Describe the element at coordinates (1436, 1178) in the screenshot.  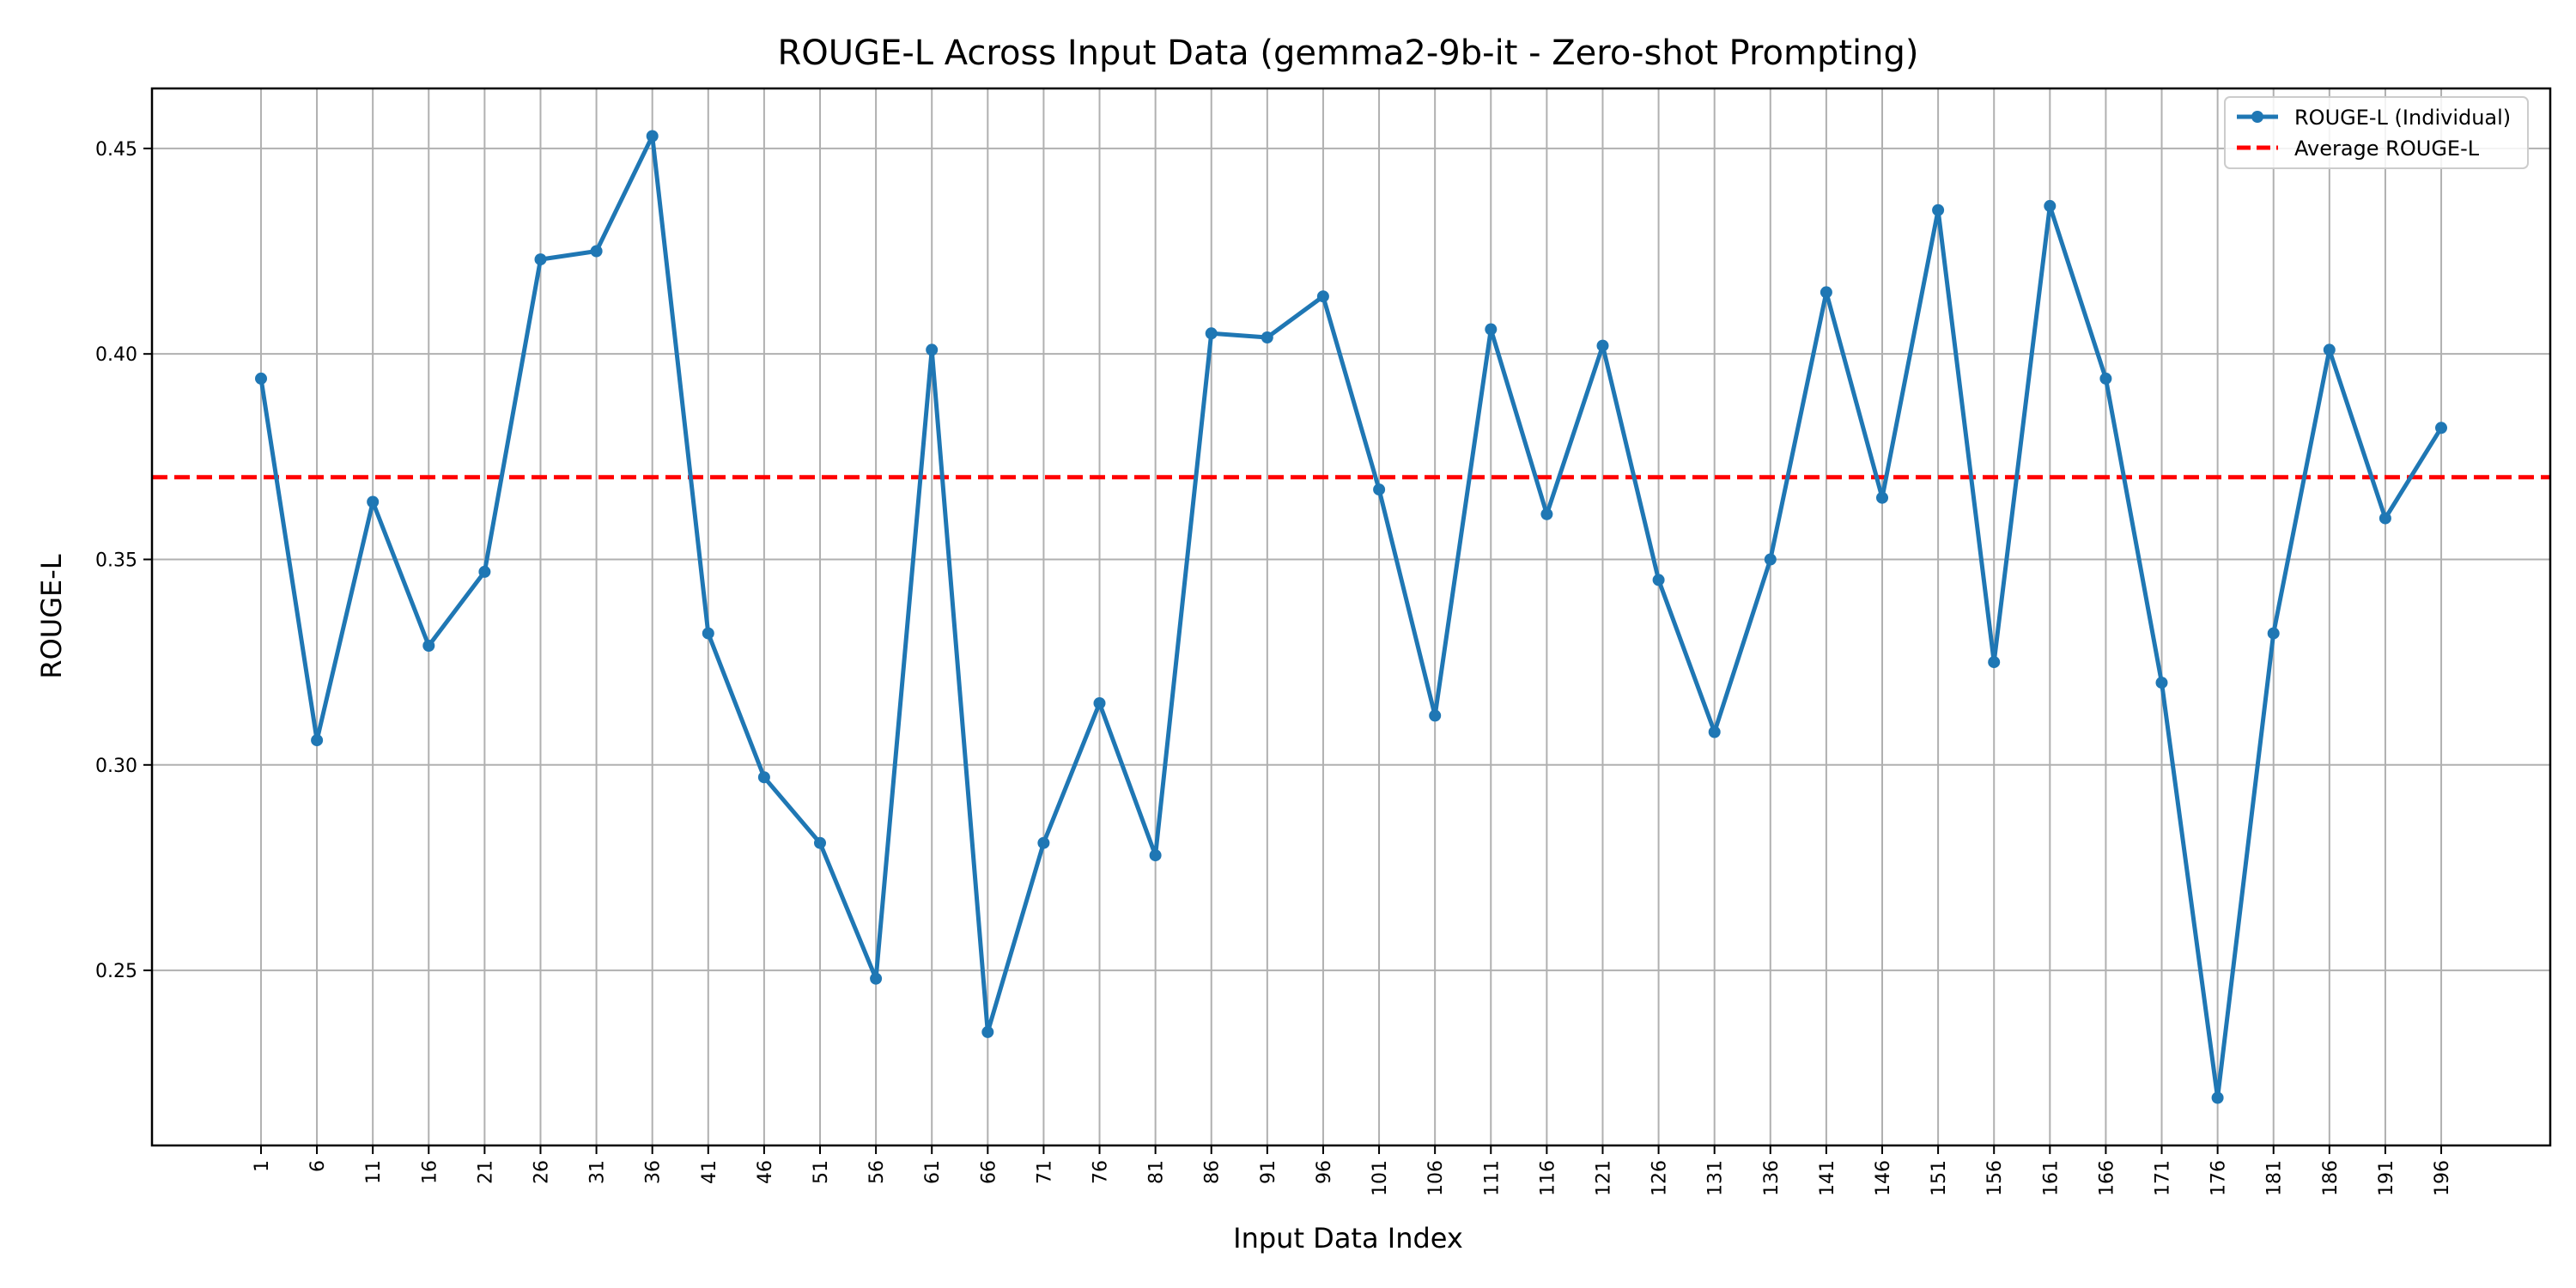
I see `x-tick-label: 106` at that location.